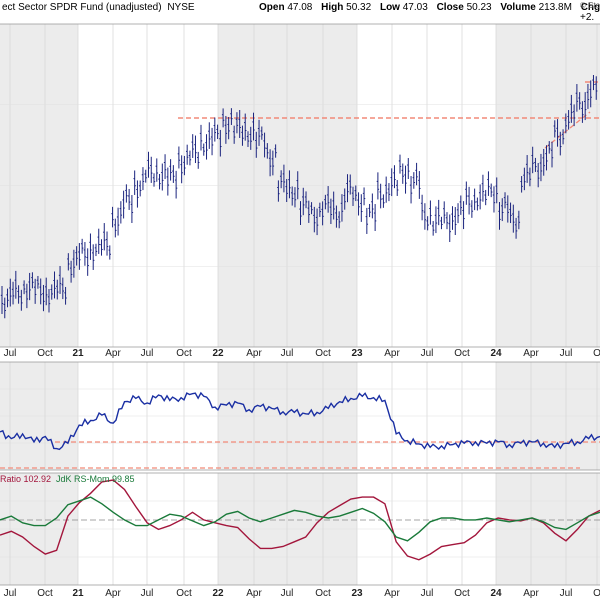  I want to click on open-value: 47.08, so click(300, 7).